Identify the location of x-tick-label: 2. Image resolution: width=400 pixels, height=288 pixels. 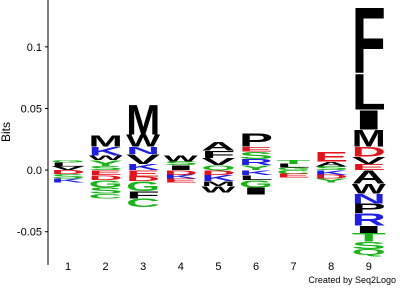
(106, 267).